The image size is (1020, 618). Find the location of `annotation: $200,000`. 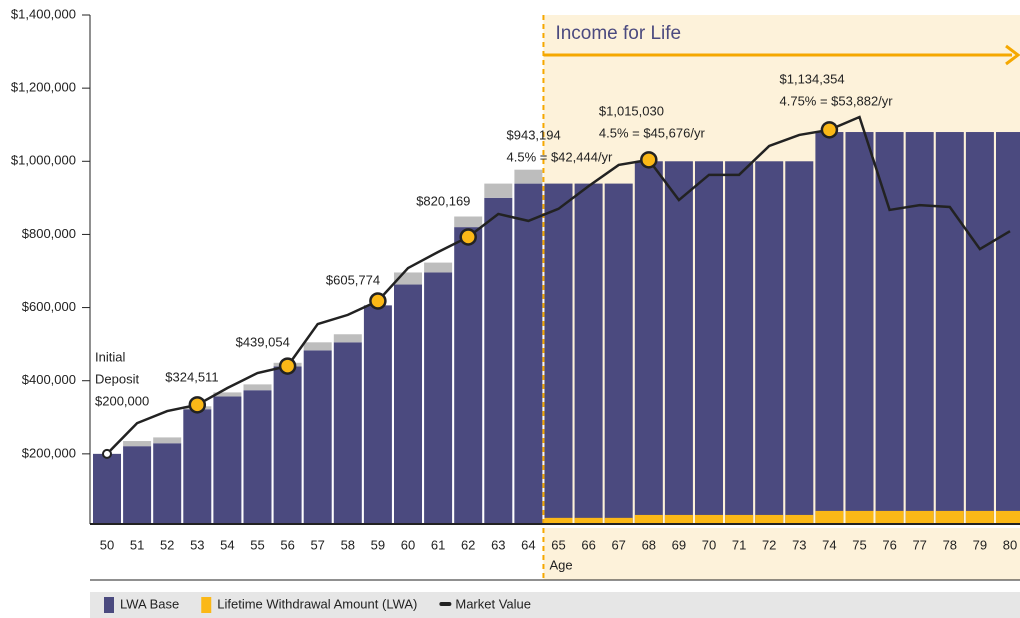

annotation: $200,000 is located at coordinates (122, 400).